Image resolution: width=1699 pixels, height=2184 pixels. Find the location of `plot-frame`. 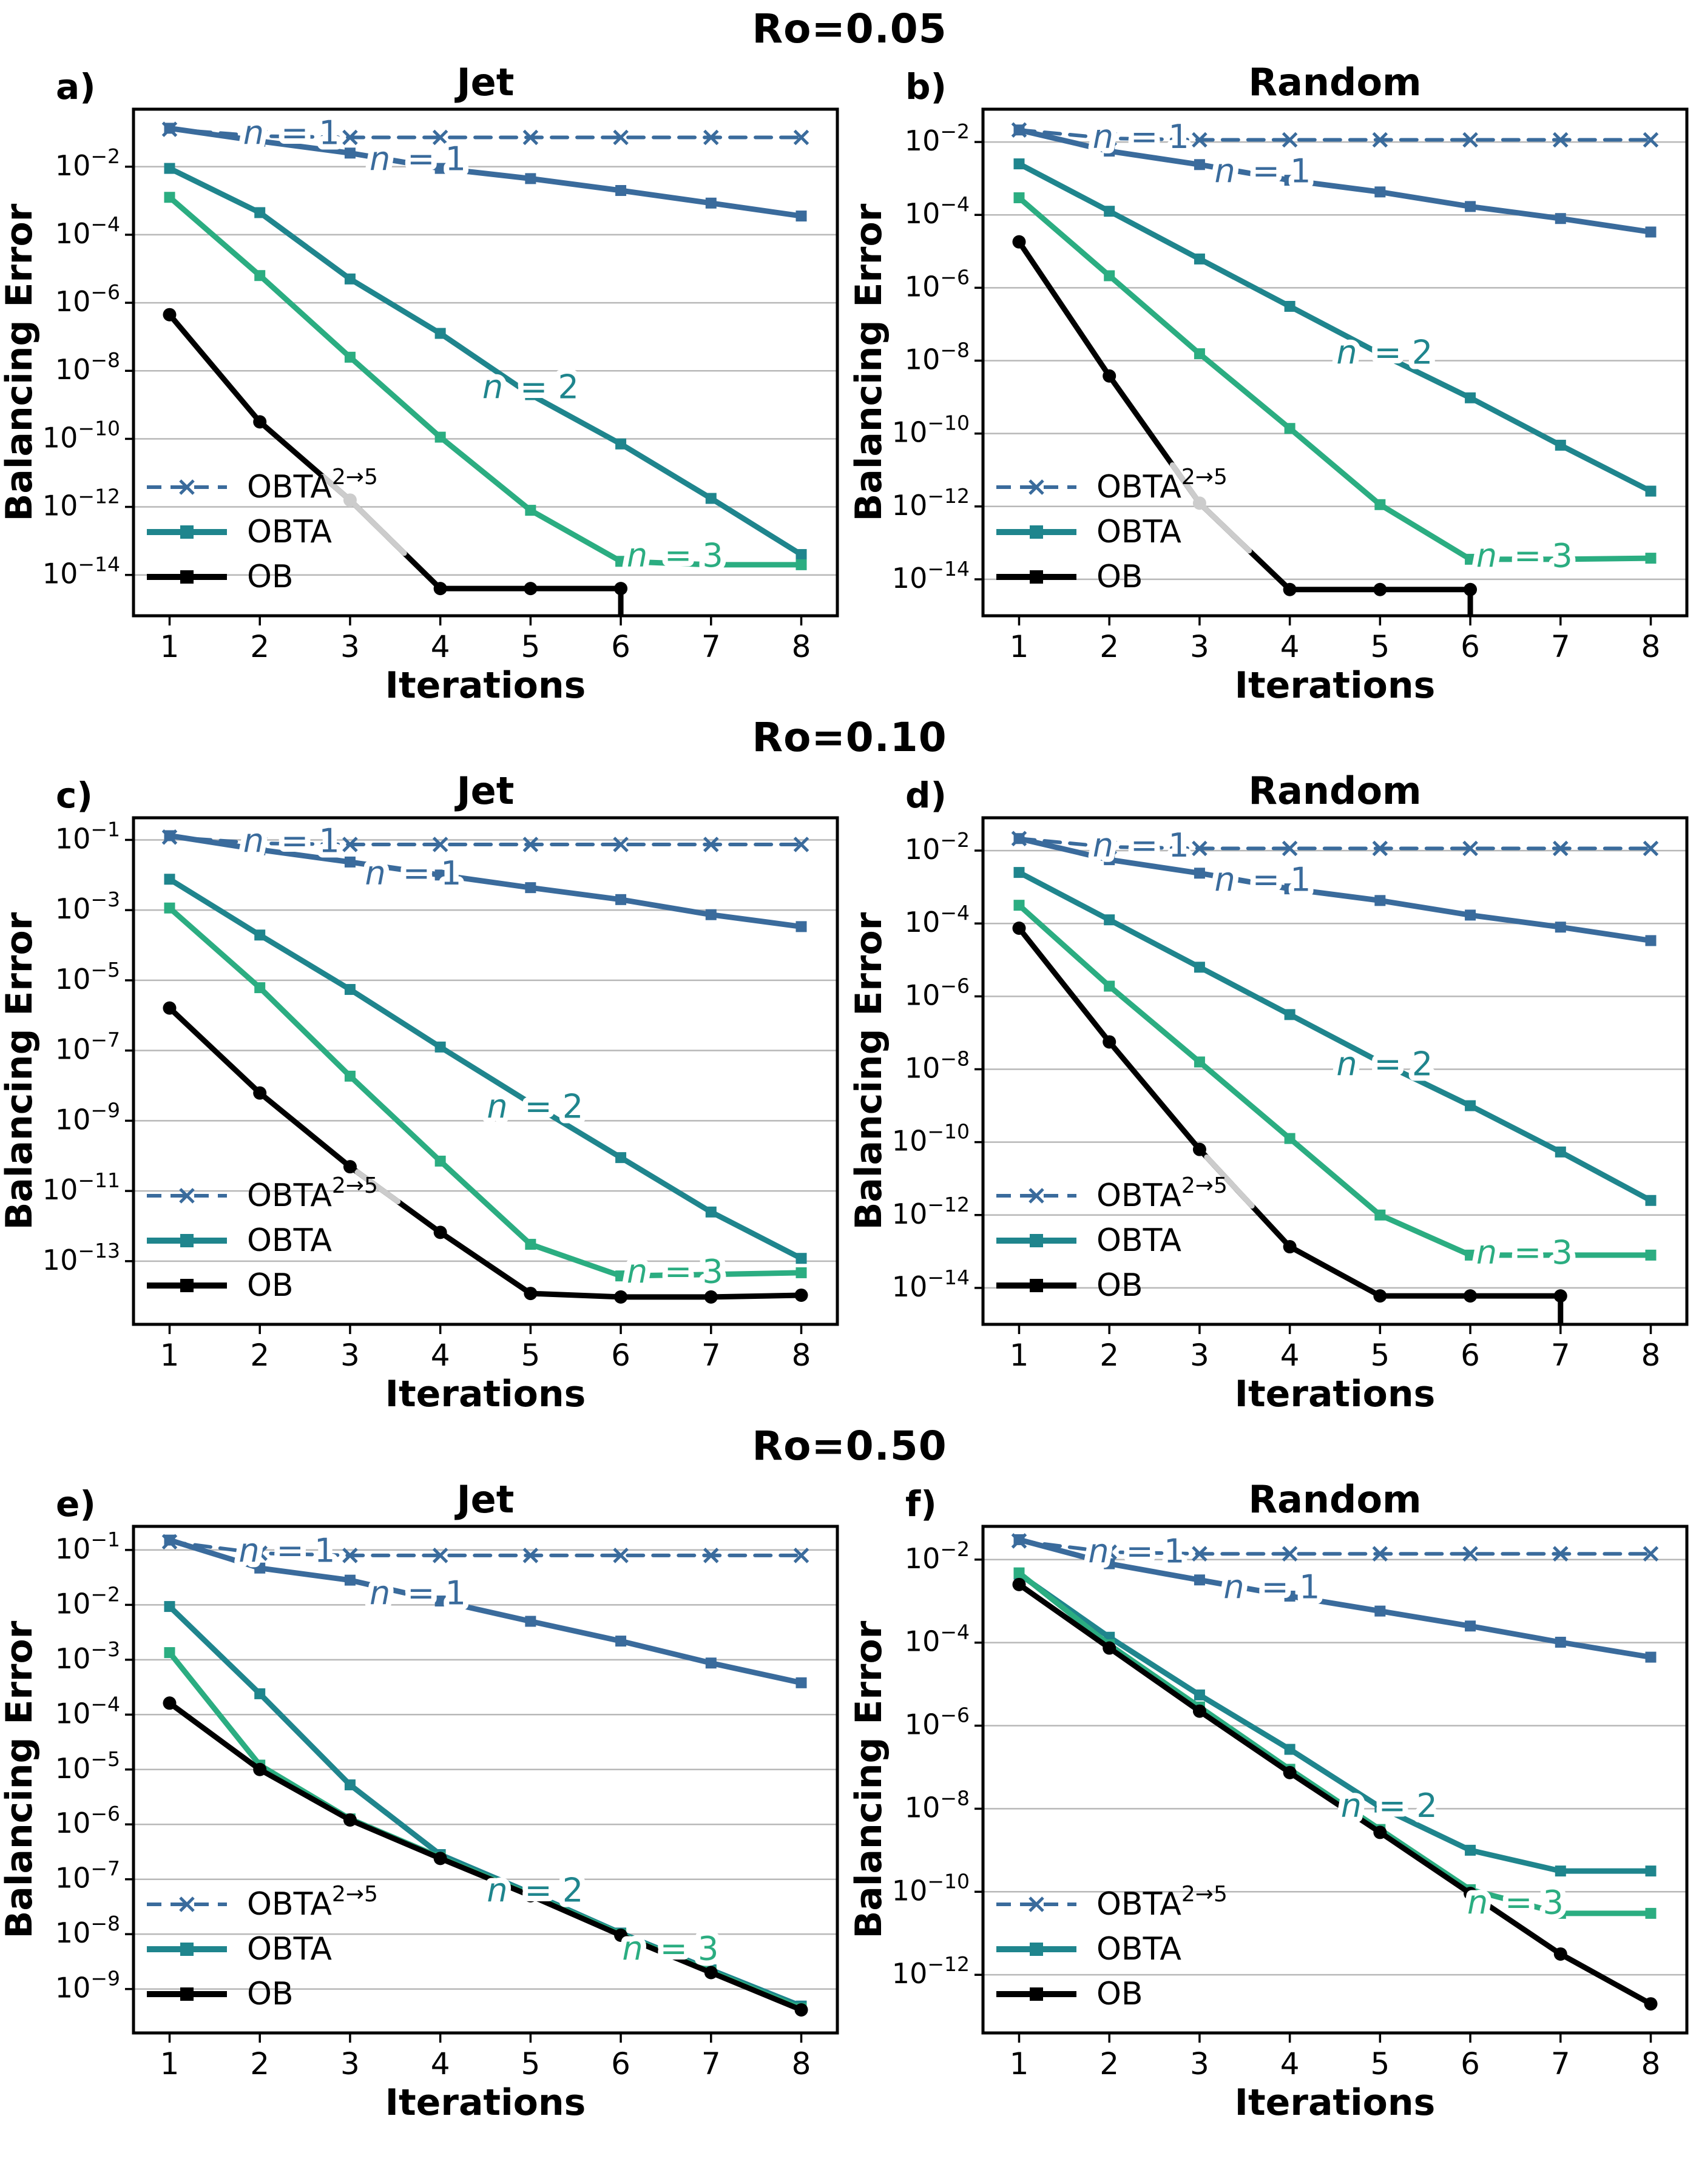

plot-frame is located at coordinates (1335, 362).